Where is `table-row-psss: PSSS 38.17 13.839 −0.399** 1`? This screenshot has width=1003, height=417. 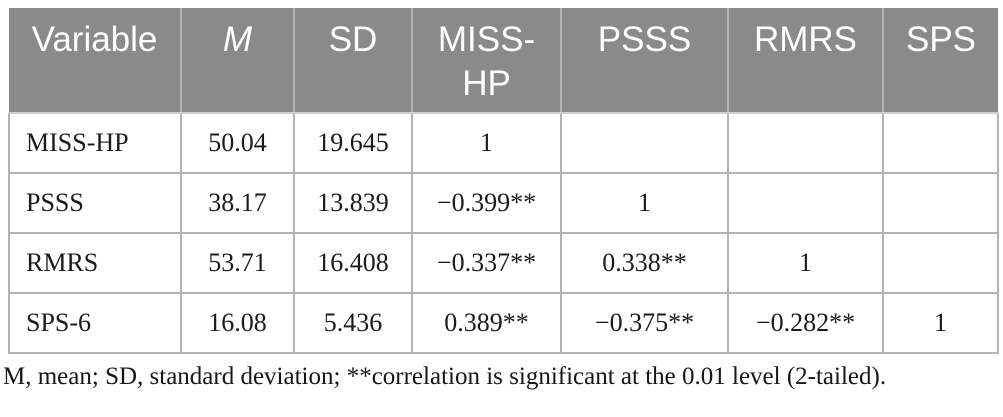 table-row-psss: PSSS 38.17 13.839 −0.399** 1 is located at coordinates (503, 203).